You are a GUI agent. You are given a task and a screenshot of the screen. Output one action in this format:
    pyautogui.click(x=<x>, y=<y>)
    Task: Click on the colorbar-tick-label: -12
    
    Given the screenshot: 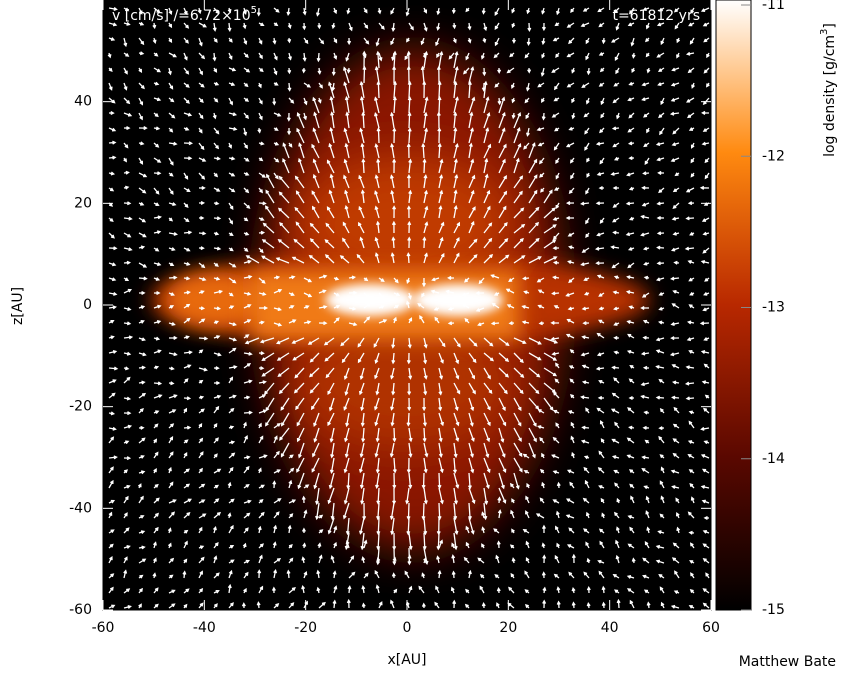 What is the action you would take?
    pyautogui.click(x=773, y=156)
    